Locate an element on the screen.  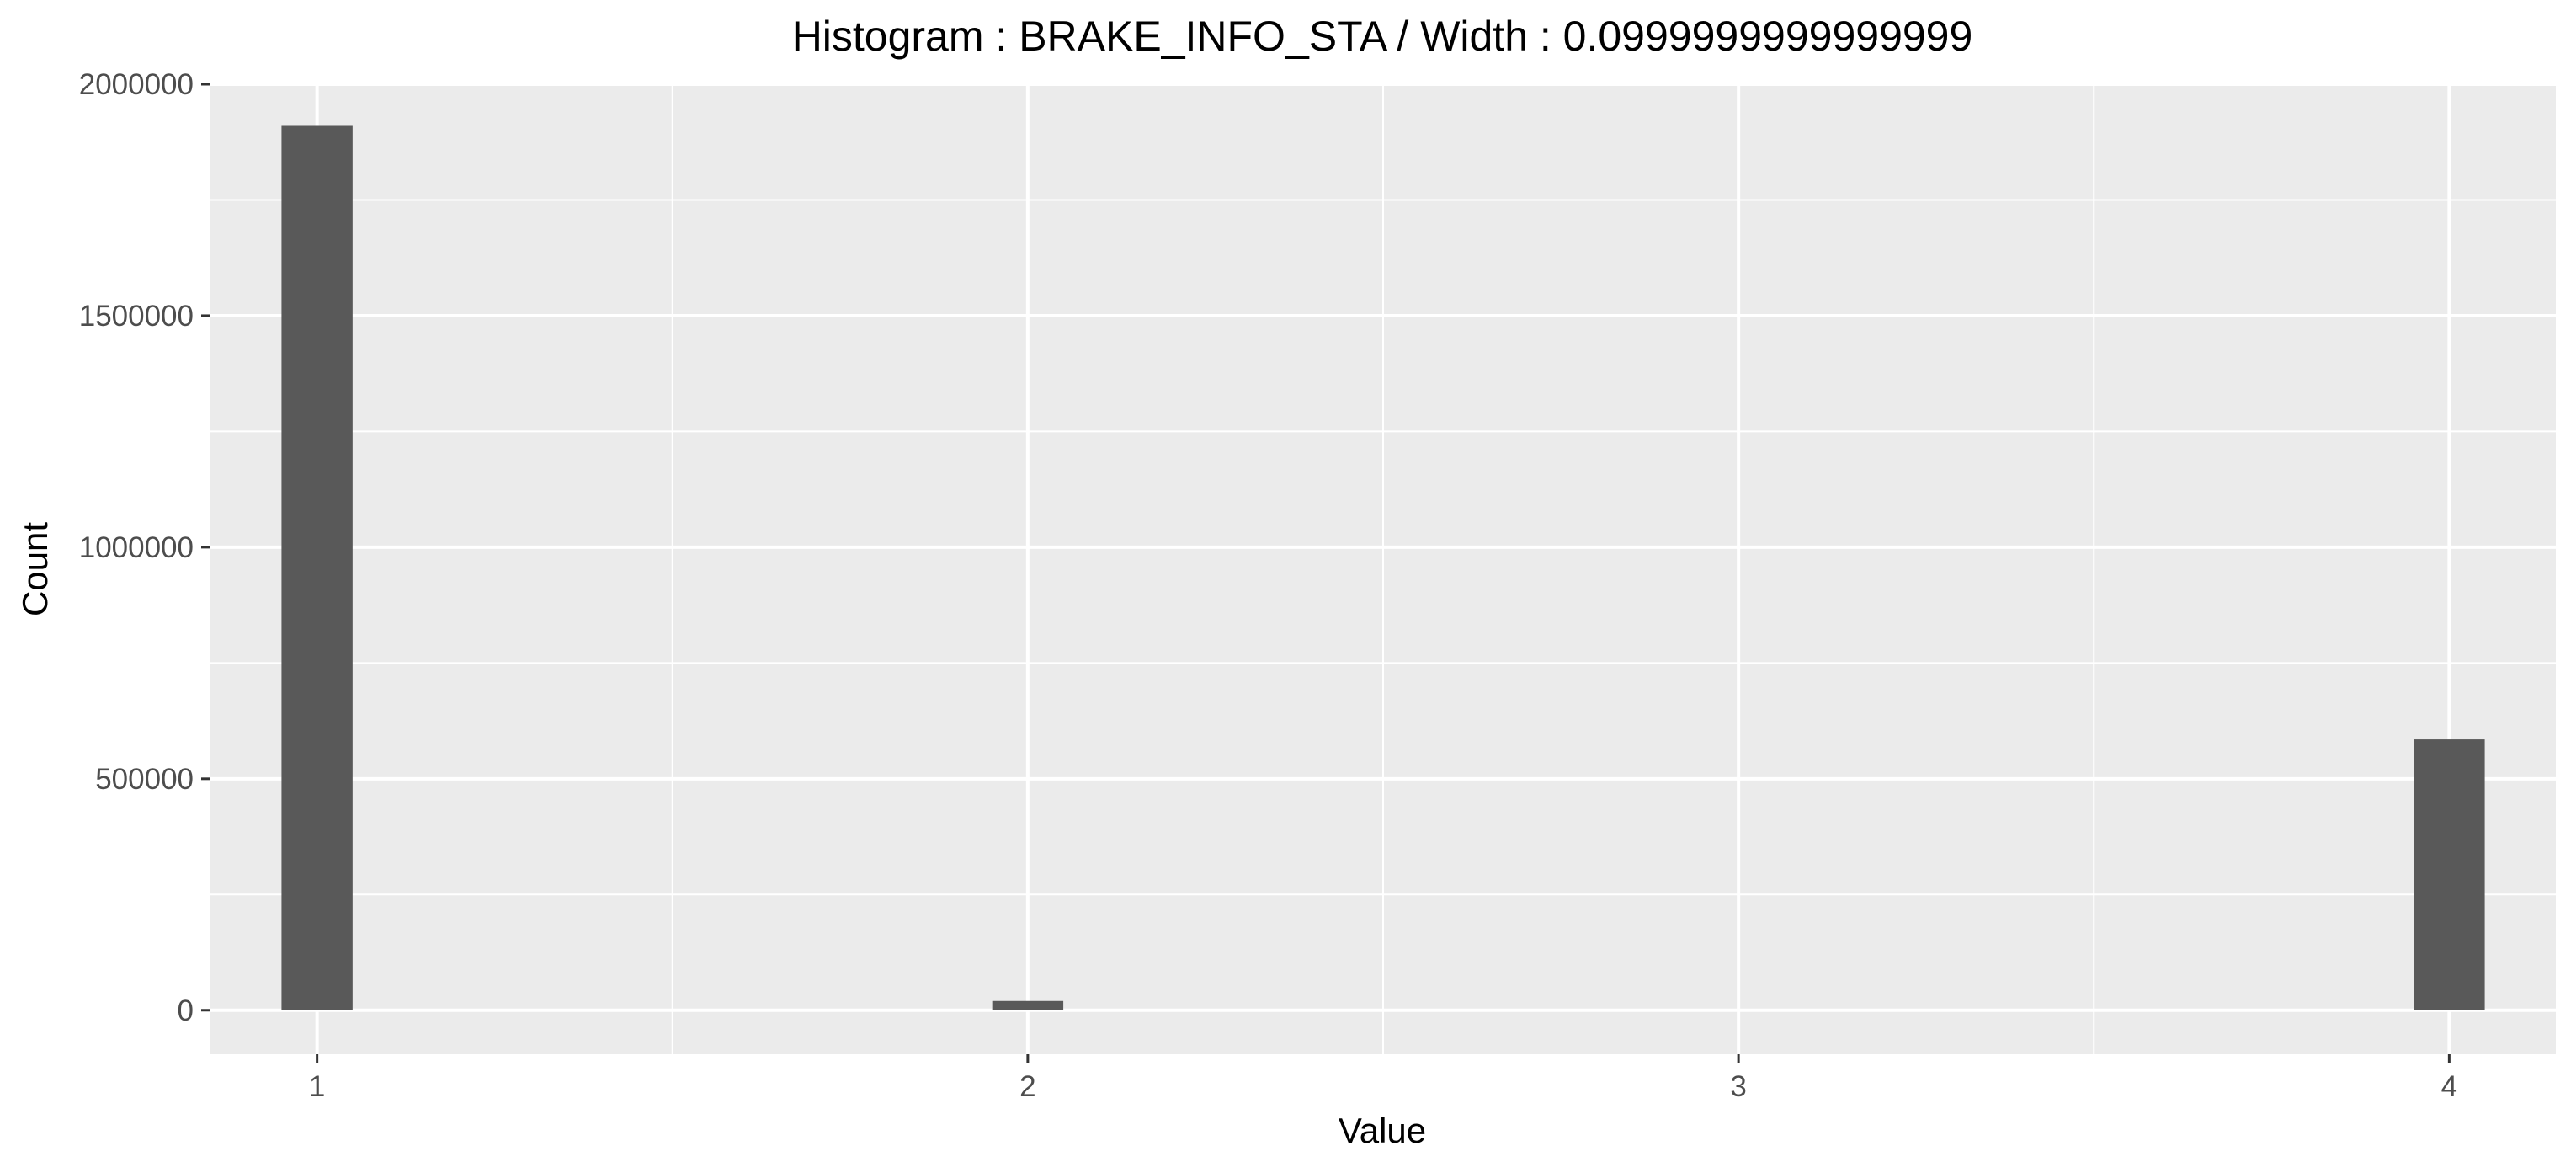
y-tick-label: 500000 is located at coordinates (144, 779).